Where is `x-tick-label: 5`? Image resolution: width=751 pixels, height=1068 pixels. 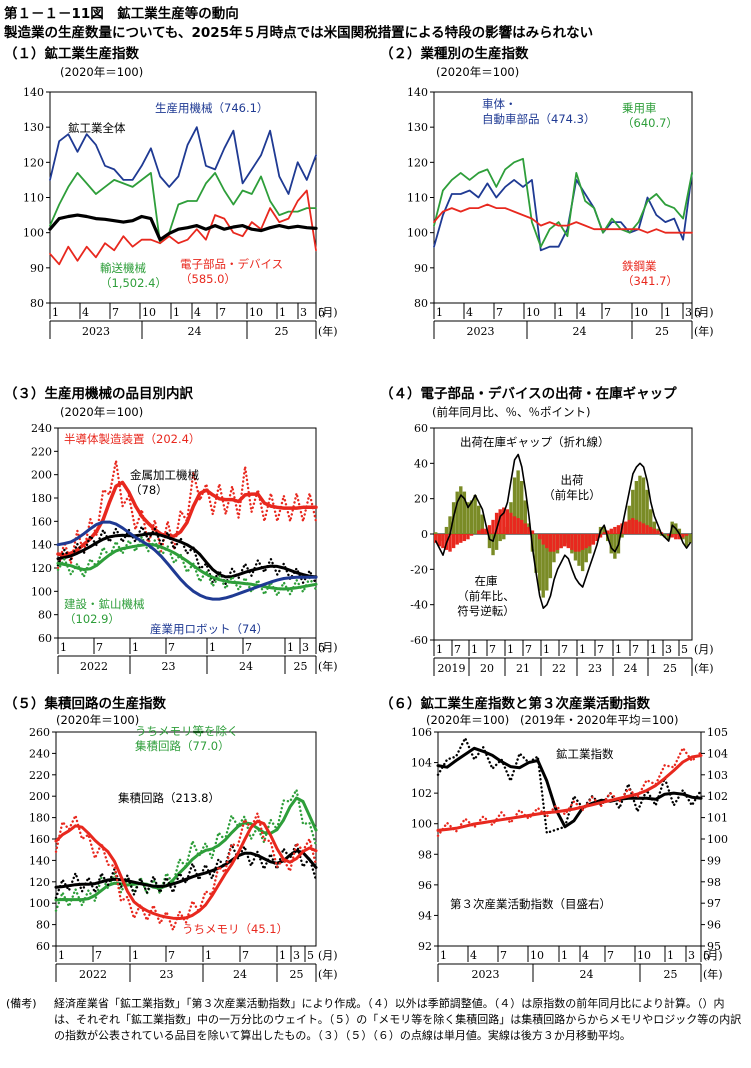 x-tick-label: 5 is located at coordinates (697, 312).